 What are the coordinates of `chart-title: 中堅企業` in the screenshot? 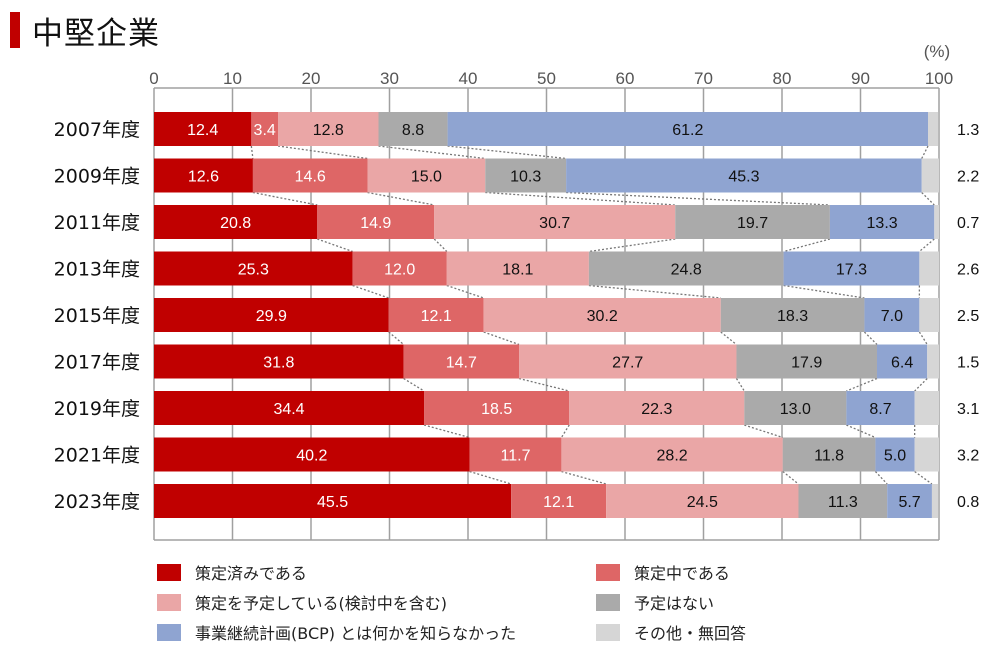 It's located at (96, 34).